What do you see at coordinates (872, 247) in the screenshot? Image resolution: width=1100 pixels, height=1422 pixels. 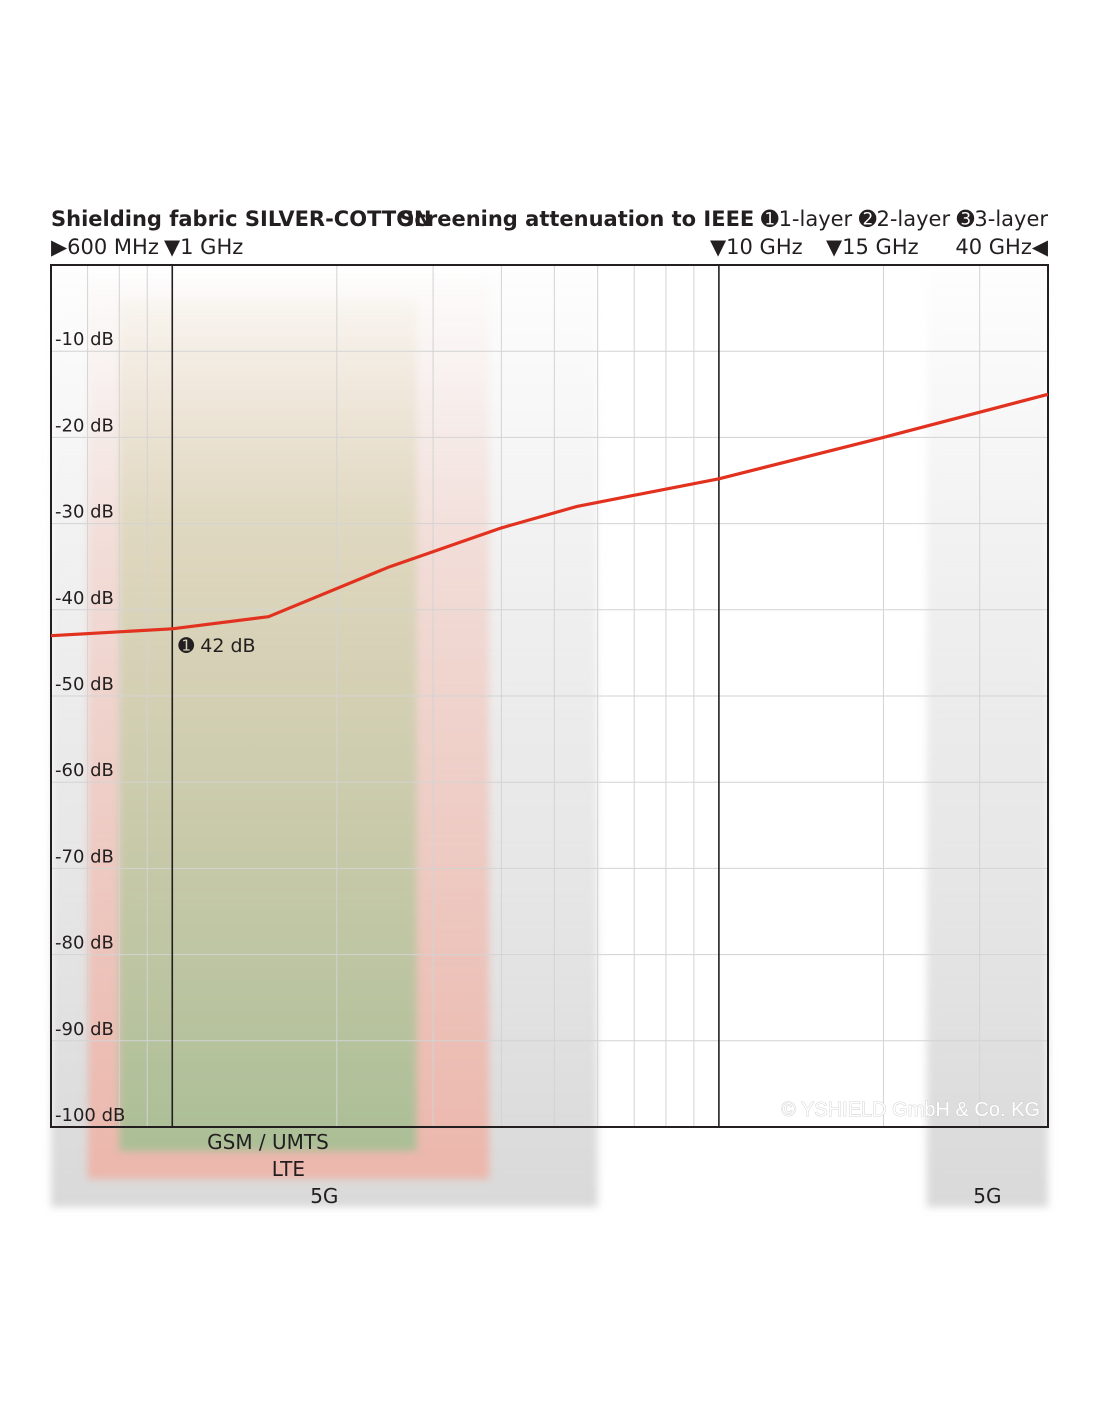 I see `marker-15ghz: ▼15 GHz` at bounding box center [872, 247].